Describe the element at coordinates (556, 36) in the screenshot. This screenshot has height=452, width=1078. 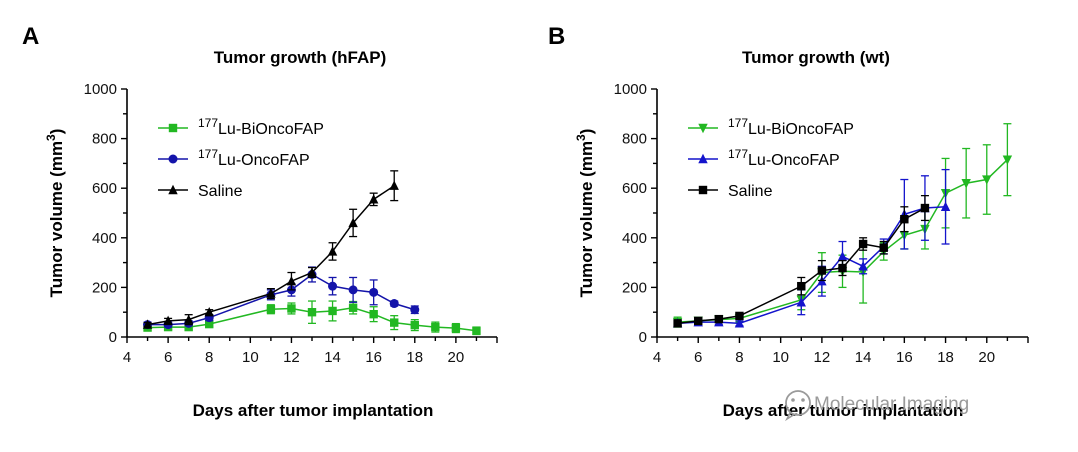
I see `panel-letter: B` at that location.